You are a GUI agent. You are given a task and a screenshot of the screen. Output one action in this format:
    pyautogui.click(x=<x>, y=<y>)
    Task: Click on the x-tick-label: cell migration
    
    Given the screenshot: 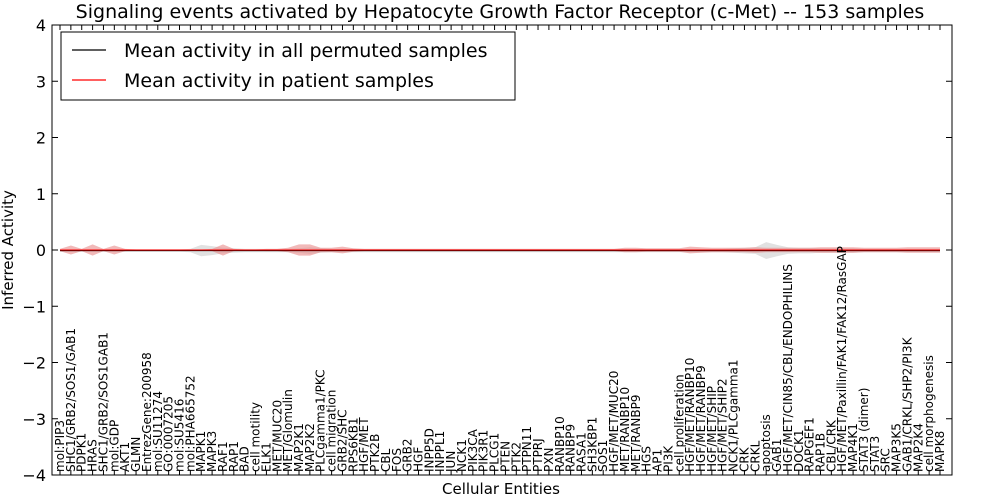 What is the action you would take?
    pyautogui.click(x=332, y=431)
    